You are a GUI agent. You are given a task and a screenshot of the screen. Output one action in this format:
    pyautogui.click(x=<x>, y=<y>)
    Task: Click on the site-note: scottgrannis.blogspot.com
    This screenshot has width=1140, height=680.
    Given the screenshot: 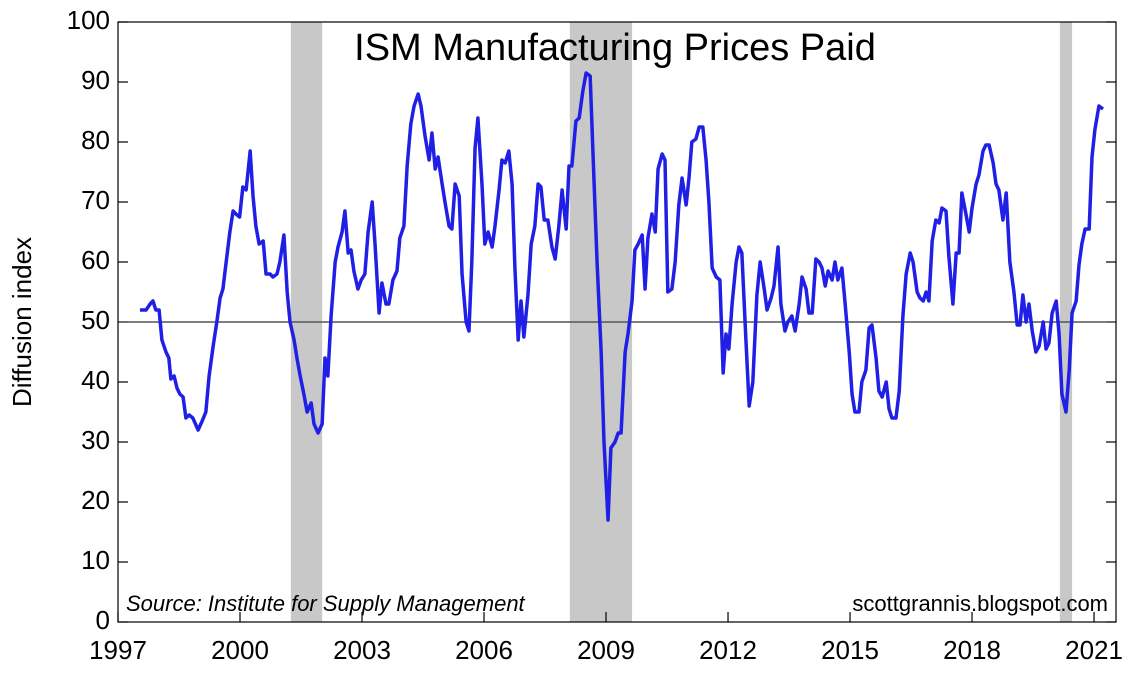 What is the action you would take?
    pyautogui.click(x=980, y=603)
    